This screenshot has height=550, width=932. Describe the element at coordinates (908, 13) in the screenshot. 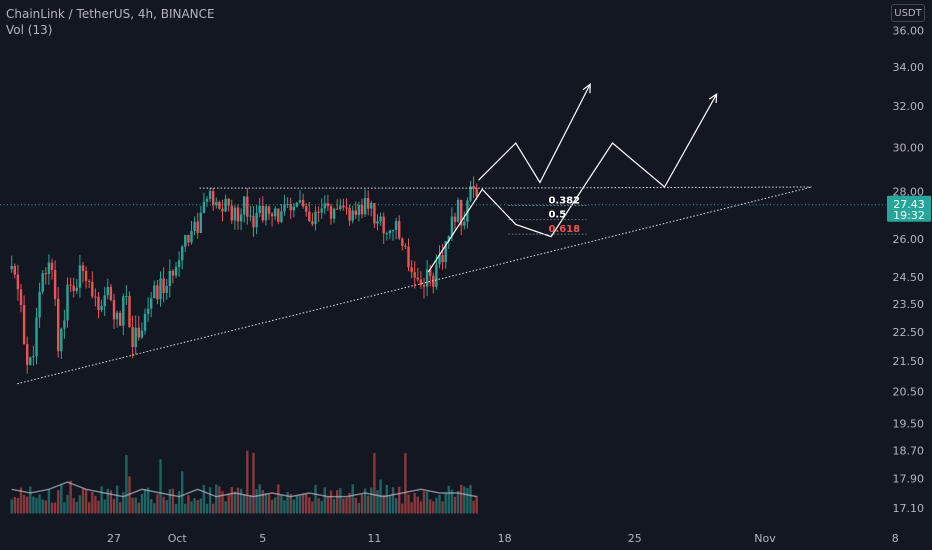

I see `currency-button: USDT` at that location.